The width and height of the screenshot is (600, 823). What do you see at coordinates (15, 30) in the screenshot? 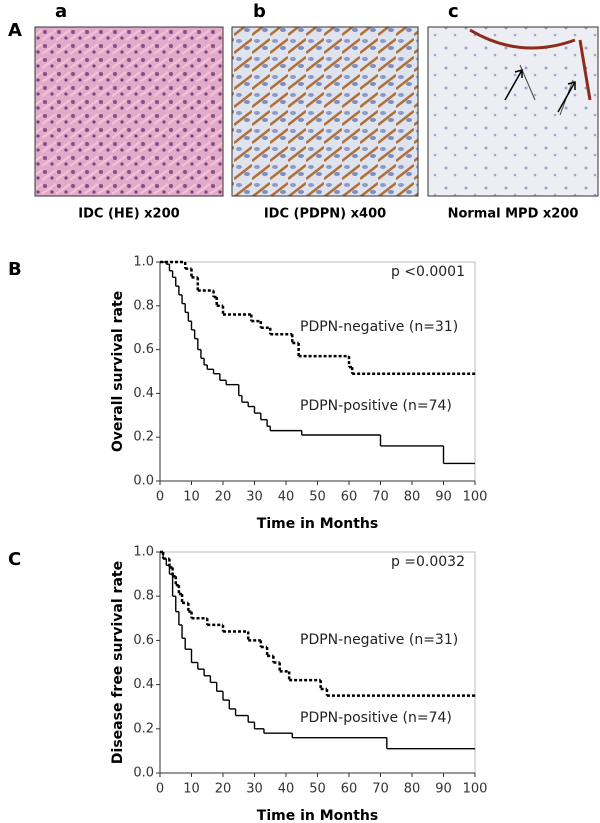
I see `panel-label: A` at bounding box center [15, 30].